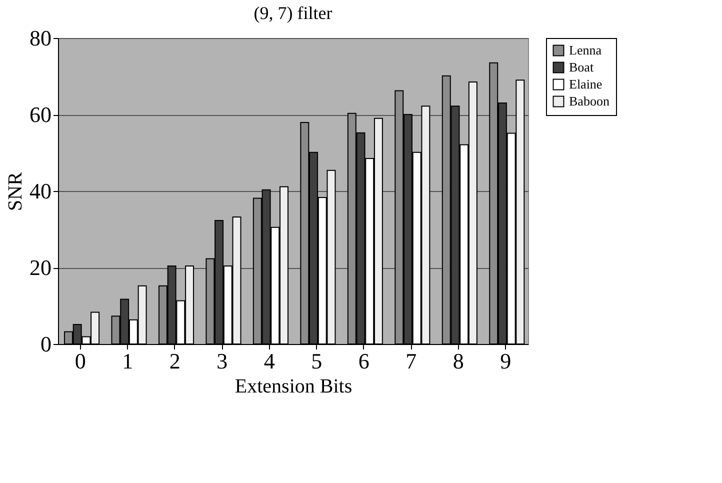 The height and width of the screenshot is (483, 722). Describe the element at coordinates (41, 267) in the screenshot. I see `y-tick-label: 20` at that location.